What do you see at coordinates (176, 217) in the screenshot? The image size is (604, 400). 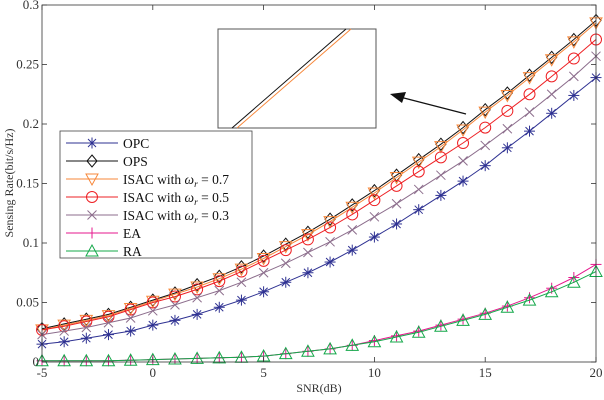 I see `legend-label: ISAC with ωr = 0.3` at bounding box center [176, 217].